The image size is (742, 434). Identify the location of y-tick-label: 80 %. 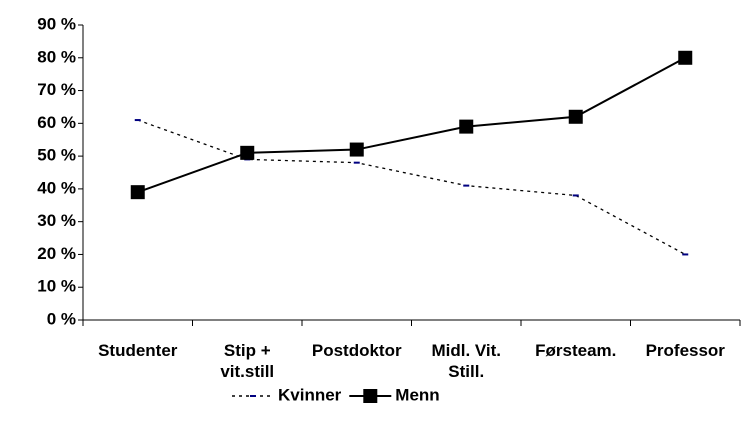
(56, 56).